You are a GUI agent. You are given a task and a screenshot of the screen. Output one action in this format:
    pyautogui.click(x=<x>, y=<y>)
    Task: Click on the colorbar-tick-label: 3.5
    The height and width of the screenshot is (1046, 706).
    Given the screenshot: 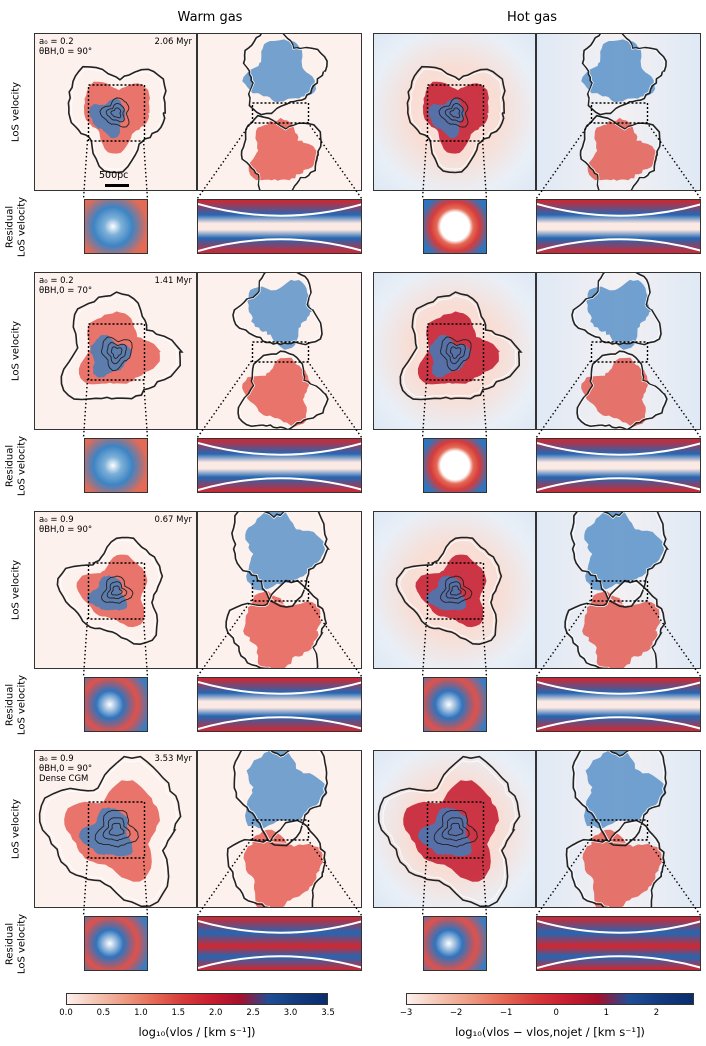 What is the action you would take?
    pyautogui.click(x=328, y=1013)
    